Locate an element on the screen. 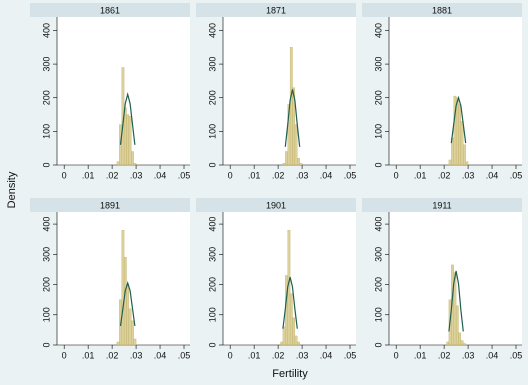 The height and width of the screenshot is (385, 528). y-axis-label: Density is located at coordinates (12, 189).